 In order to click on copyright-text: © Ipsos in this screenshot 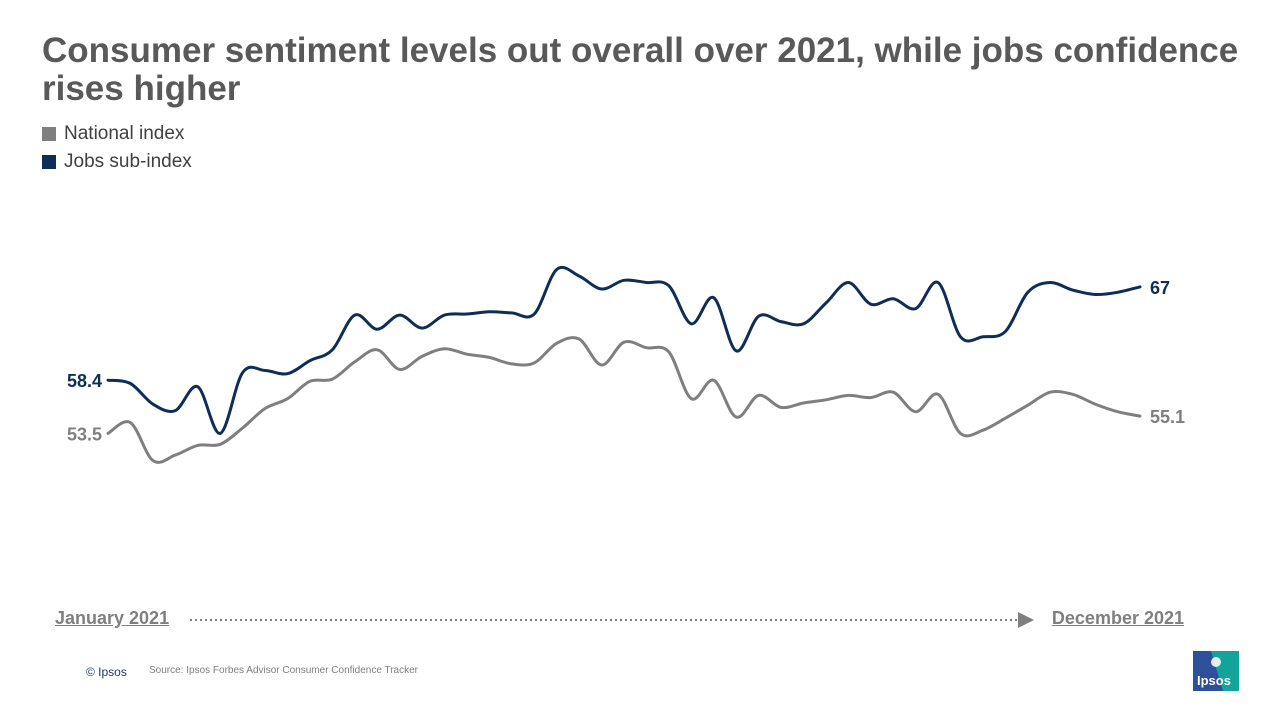, I will do `click(106, 672)`.